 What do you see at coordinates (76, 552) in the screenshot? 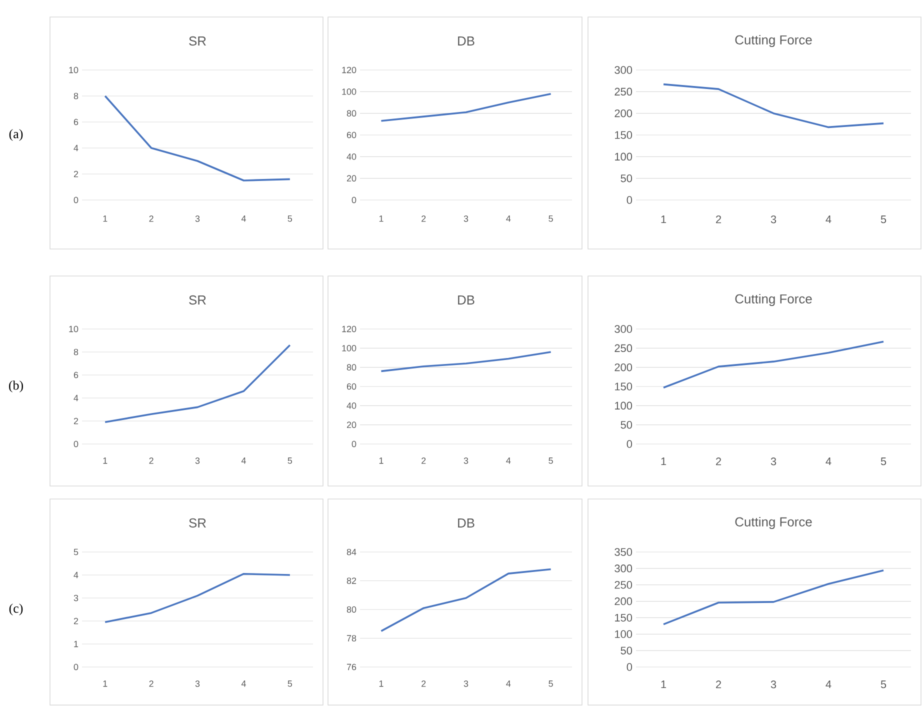
I see `y-tick-label: 5` at bounding box center [76, 552].